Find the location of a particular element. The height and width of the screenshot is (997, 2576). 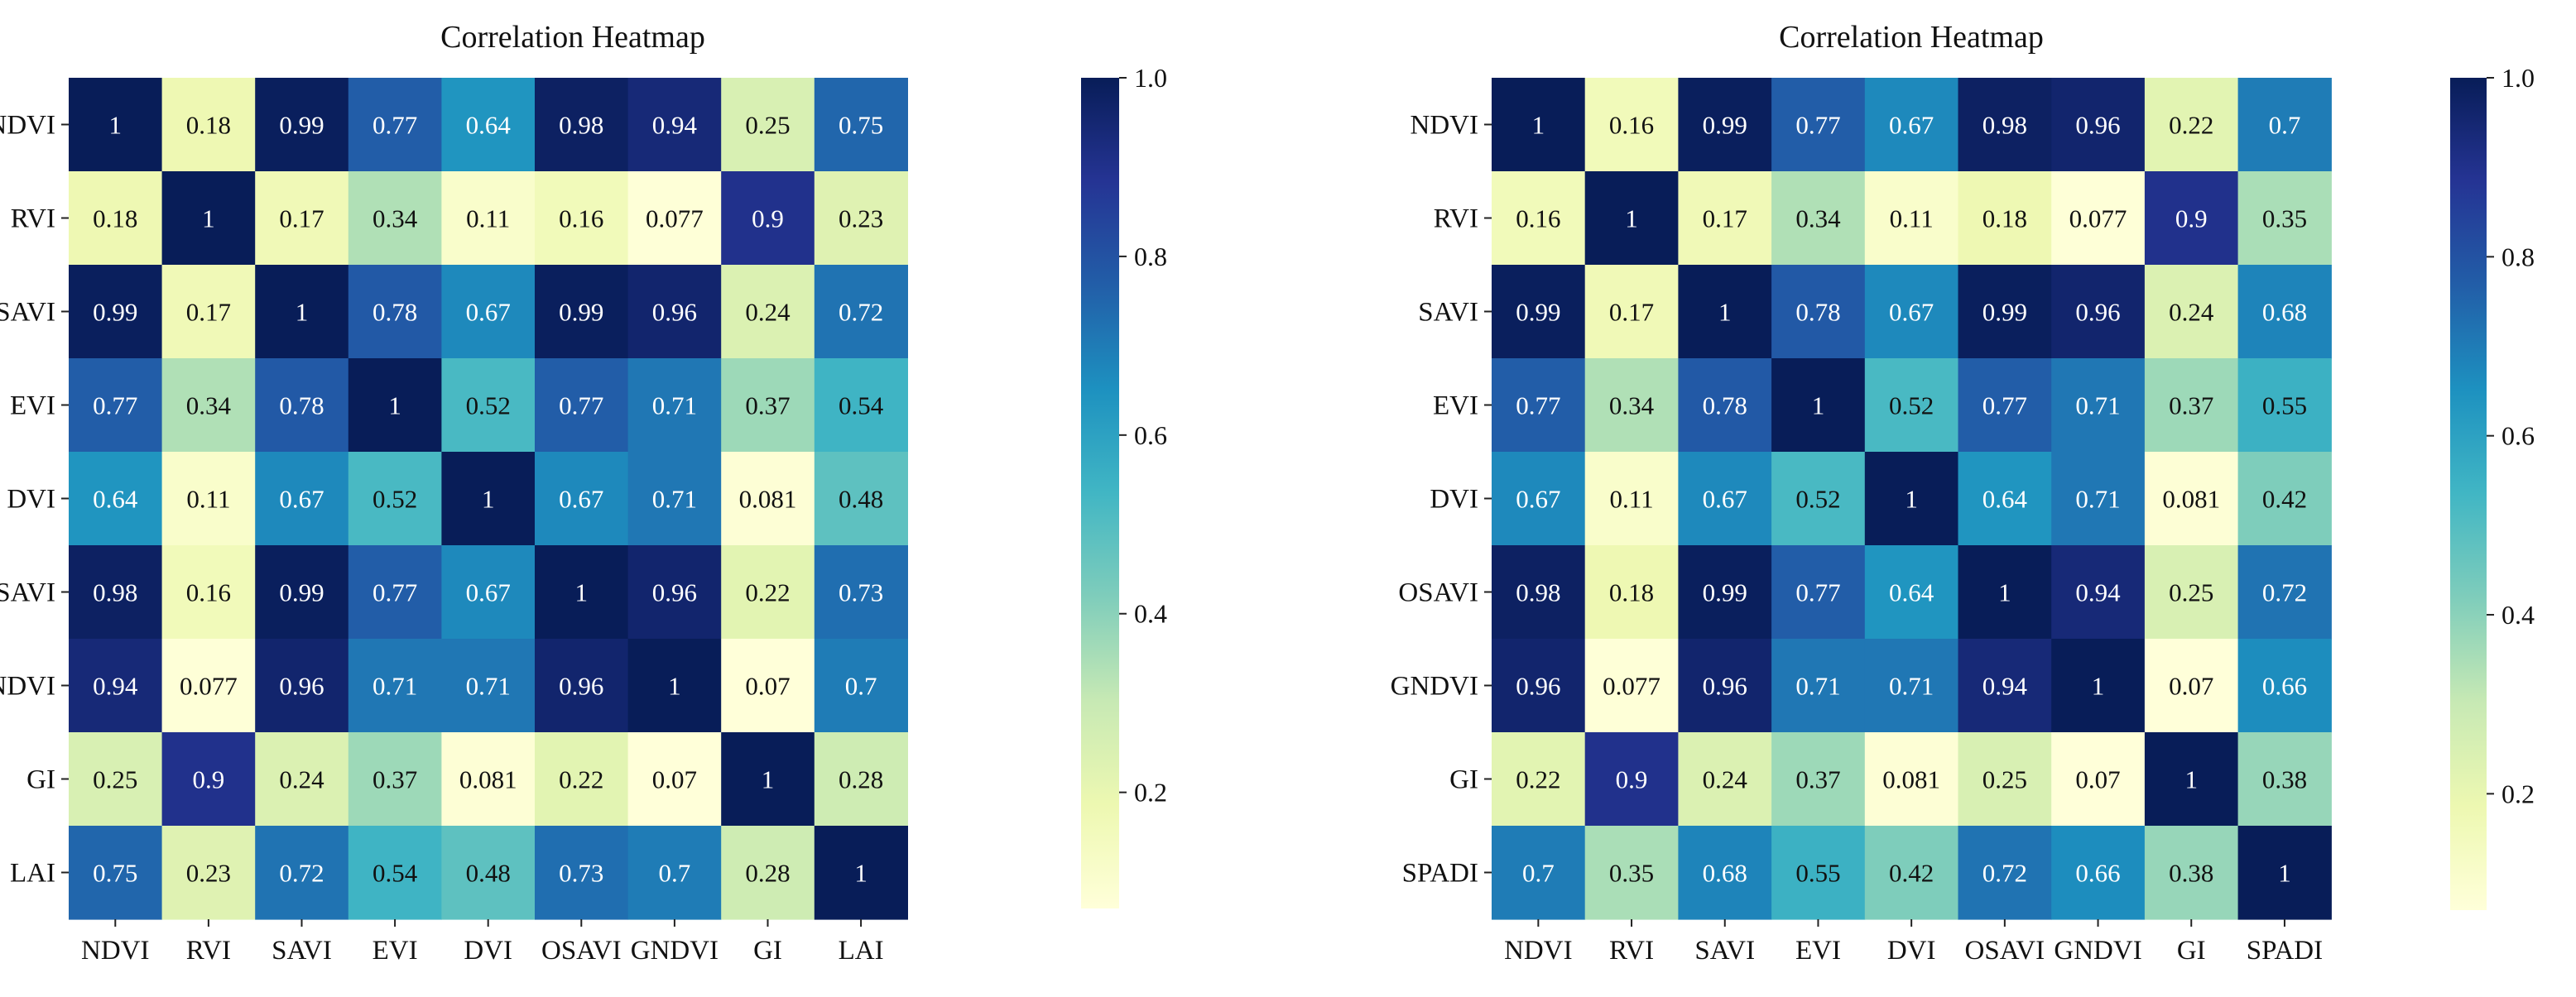

heatmap-1-value-rvi-dvi: 0.11 is located at coordinates (488, 218).